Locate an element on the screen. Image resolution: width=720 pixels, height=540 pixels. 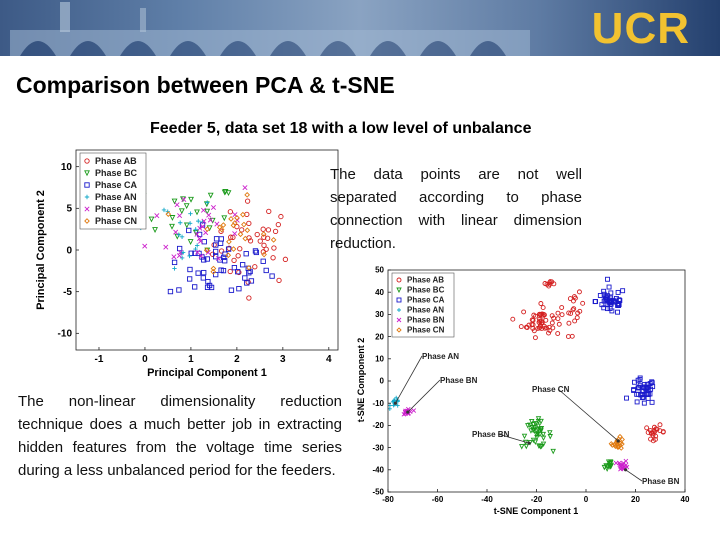
tsne-legend-label: Phase BC is located at coordinates (426, 290).